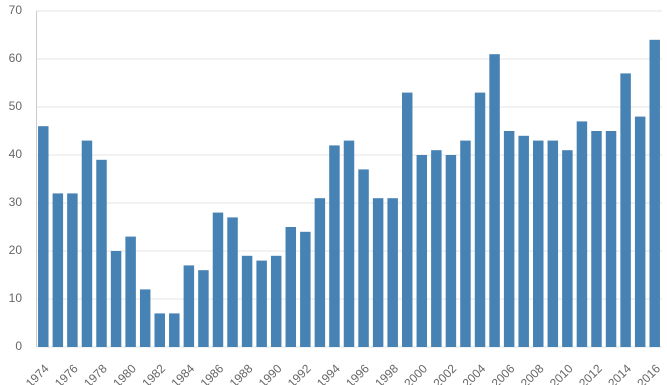 This screenshot has width=667, height=385. Describe the element at coordinates (95, 373) in the screenshot. I see `x-tick-label: 1978` at that location.